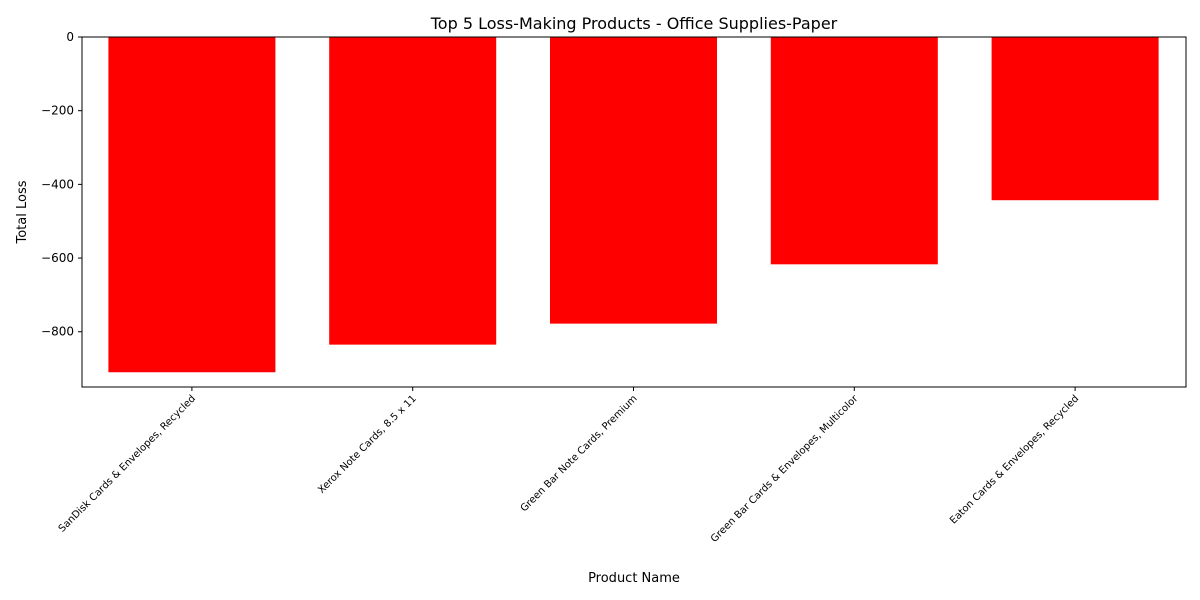  What do you see at coordinates (57, 184) in the screenshot?
I see `y-tick-label: −400` at bounding box center [57, 184].